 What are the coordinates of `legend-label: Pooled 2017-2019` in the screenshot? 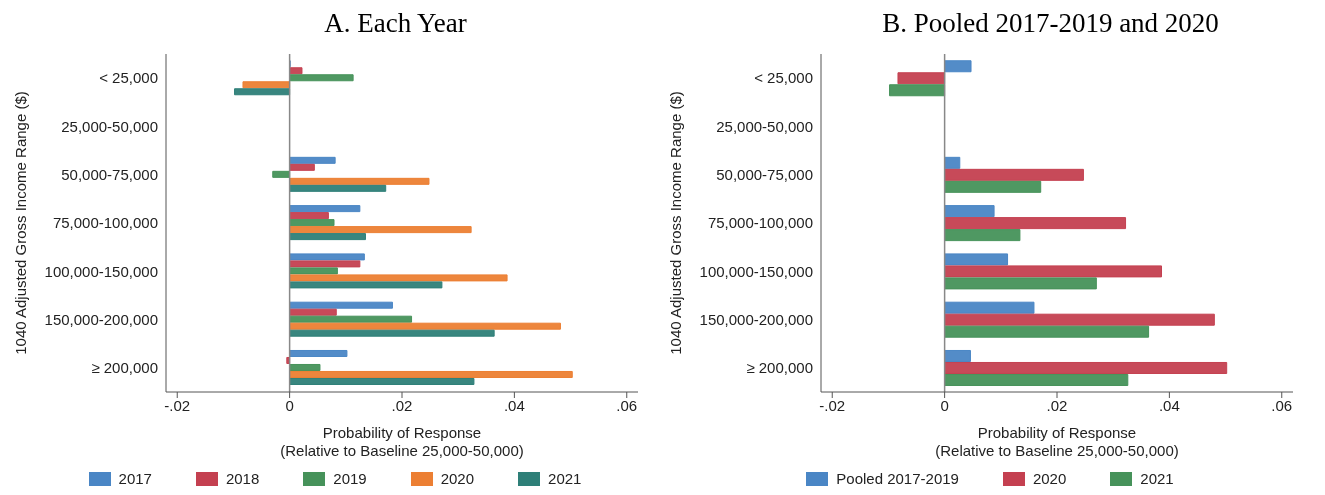 It's located at (897, 478).